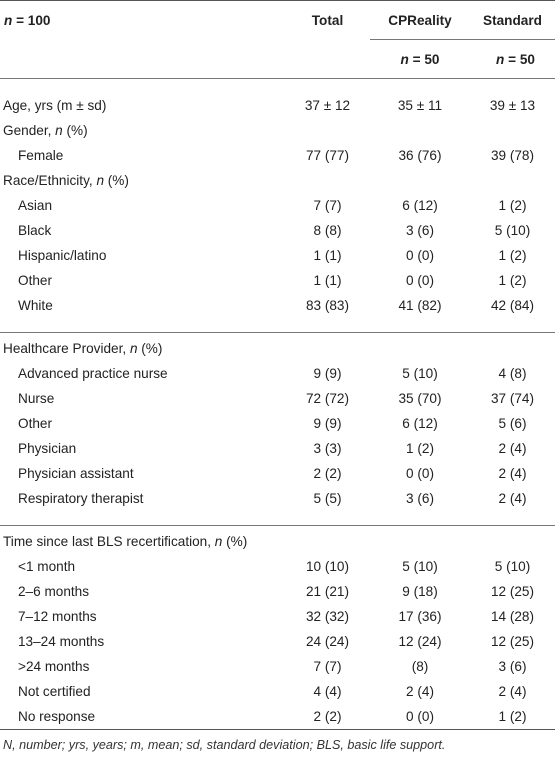  Describe the element at coordinates (512, 59) in the screenshot. I see `standard-n: n = 50` at that location.